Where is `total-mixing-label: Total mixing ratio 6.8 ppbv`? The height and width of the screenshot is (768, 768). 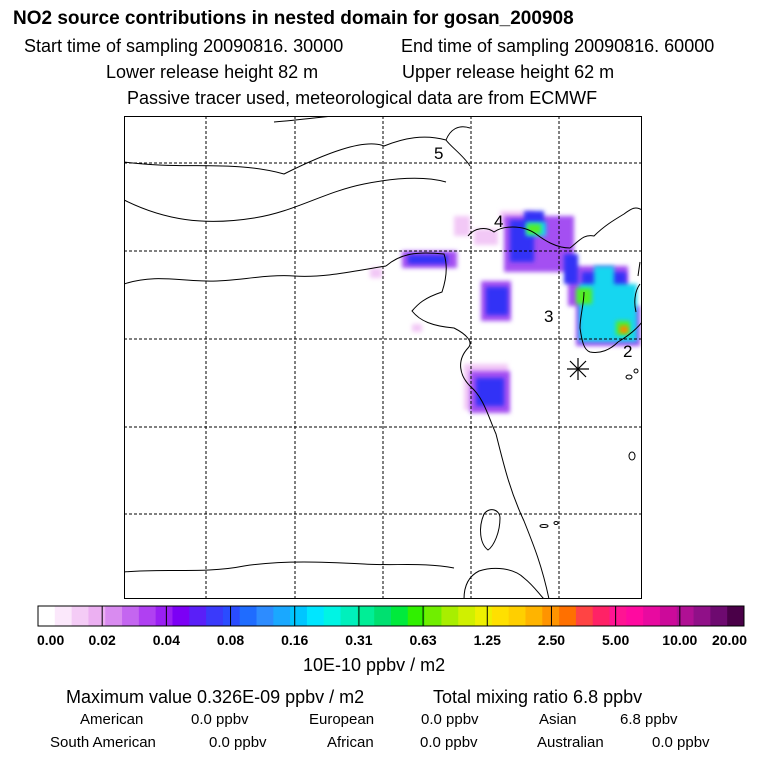 total-mixing-label: Total mixing ratio 6.8 ppbv is located at coordinates (538, 697).